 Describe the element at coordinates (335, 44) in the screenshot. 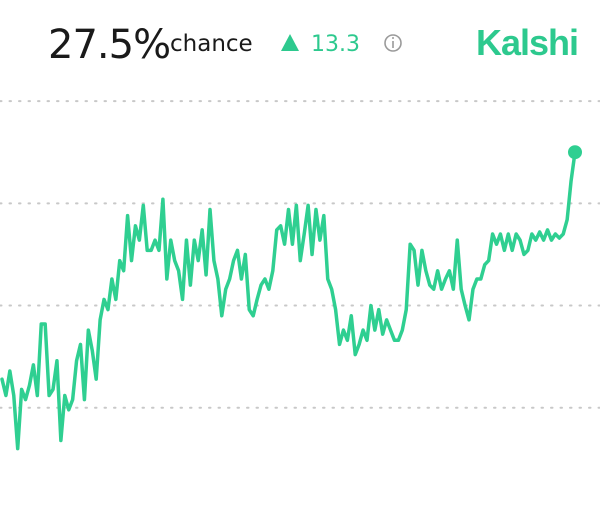

I see `change-value: 13.3` at that location.